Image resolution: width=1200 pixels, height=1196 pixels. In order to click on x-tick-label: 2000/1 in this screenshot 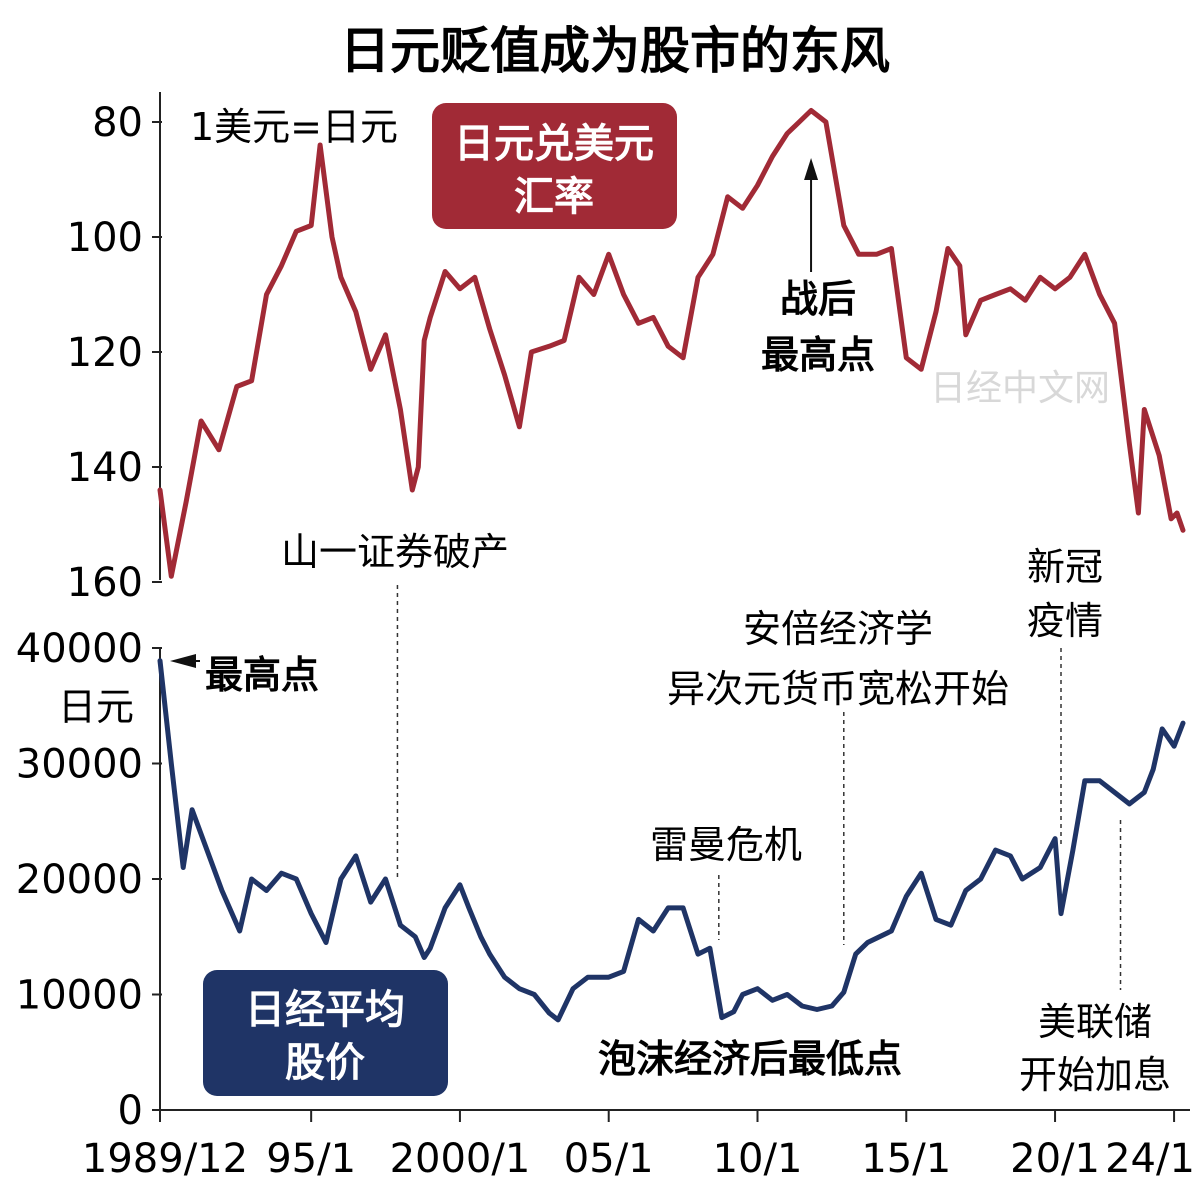, I will do `click(460, 1159)`.